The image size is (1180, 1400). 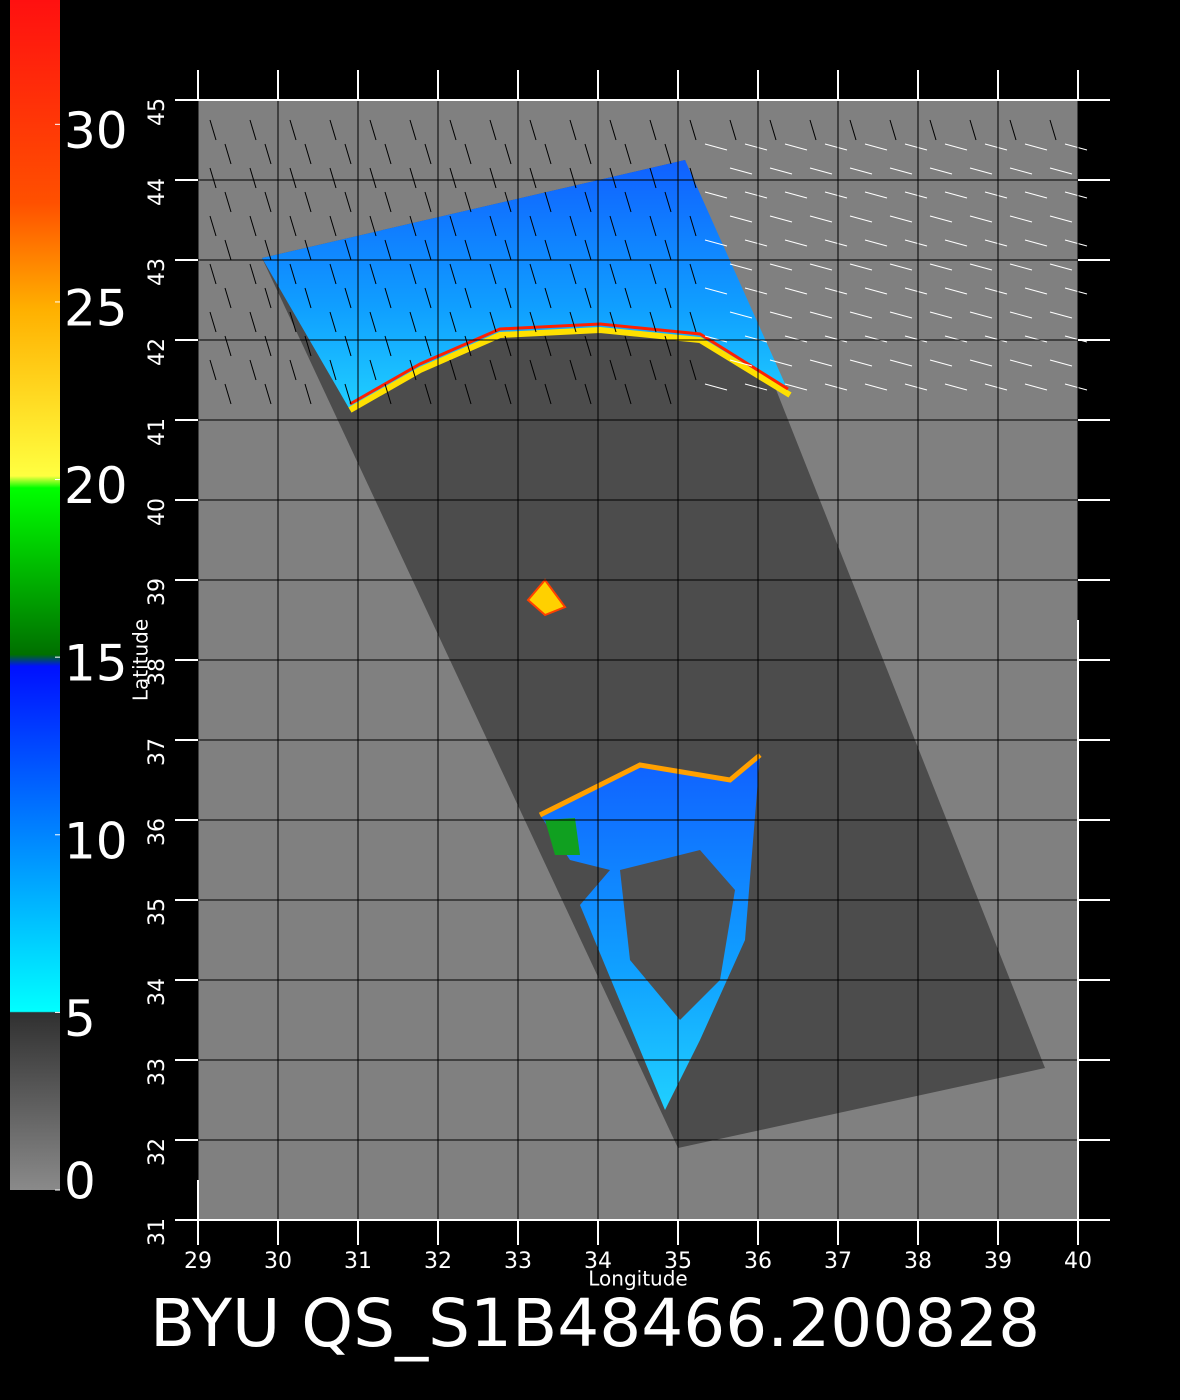 What do you see at coordinates (157, 992) in the screenshot?
I see `y-tick-label: 34` at bounding box center [157, 992].